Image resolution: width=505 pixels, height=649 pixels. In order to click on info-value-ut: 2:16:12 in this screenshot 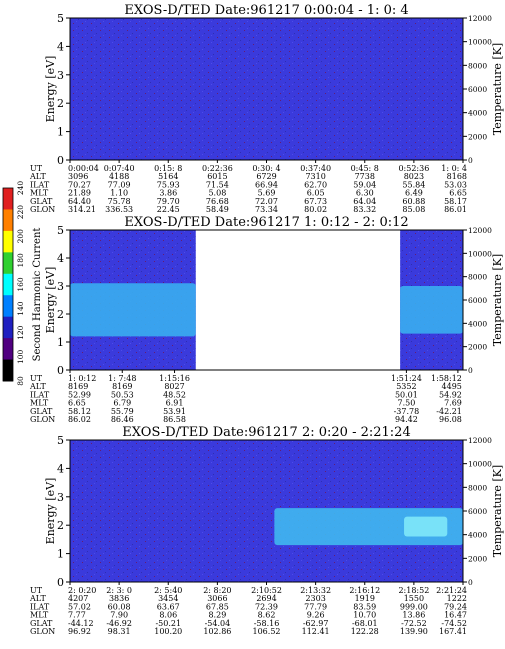, I will do `click(364, 590)`.